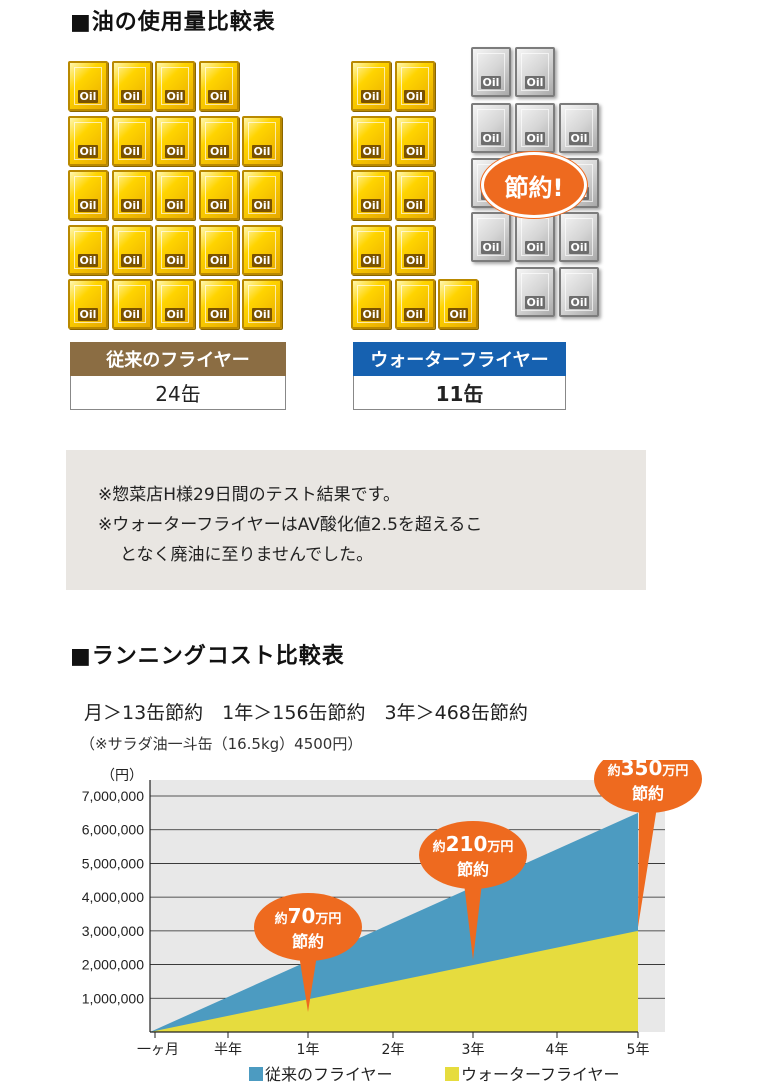  I want to click on callout-amount: 約70万円, so click(308, 916).